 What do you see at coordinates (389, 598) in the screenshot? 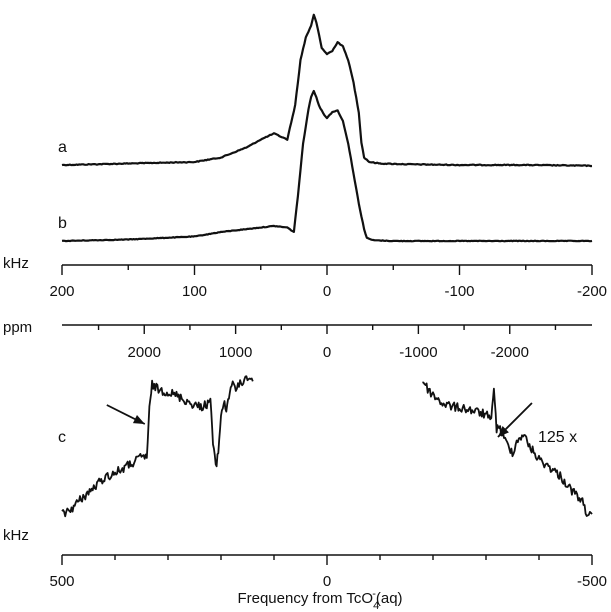
I see `x-axis-label-suffix: (aq)` at bounding box center [389, 598].